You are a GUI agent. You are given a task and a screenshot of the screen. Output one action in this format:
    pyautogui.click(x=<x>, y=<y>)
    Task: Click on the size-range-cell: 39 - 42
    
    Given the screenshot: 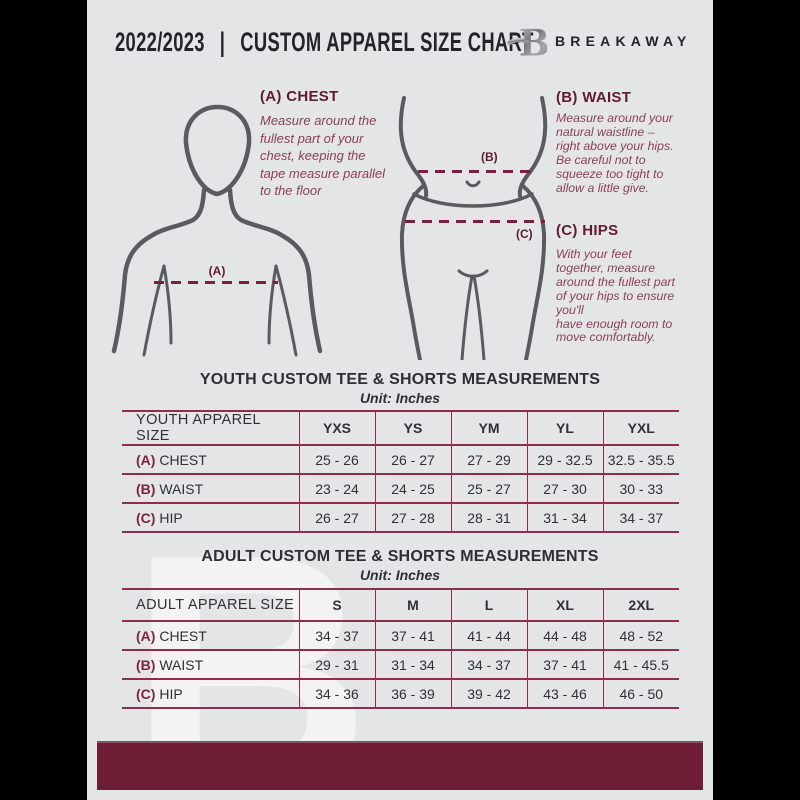 What is the action you would take?
    pyautogui.click(x=489, y=693)
    